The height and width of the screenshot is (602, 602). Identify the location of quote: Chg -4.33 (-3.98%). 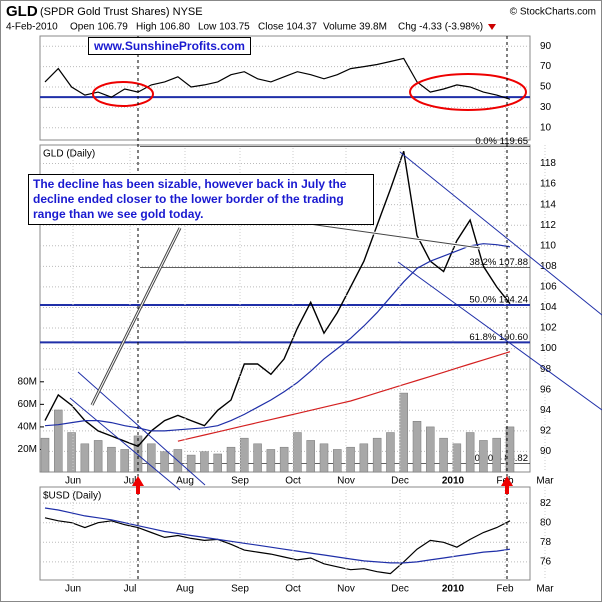
(440, 27).